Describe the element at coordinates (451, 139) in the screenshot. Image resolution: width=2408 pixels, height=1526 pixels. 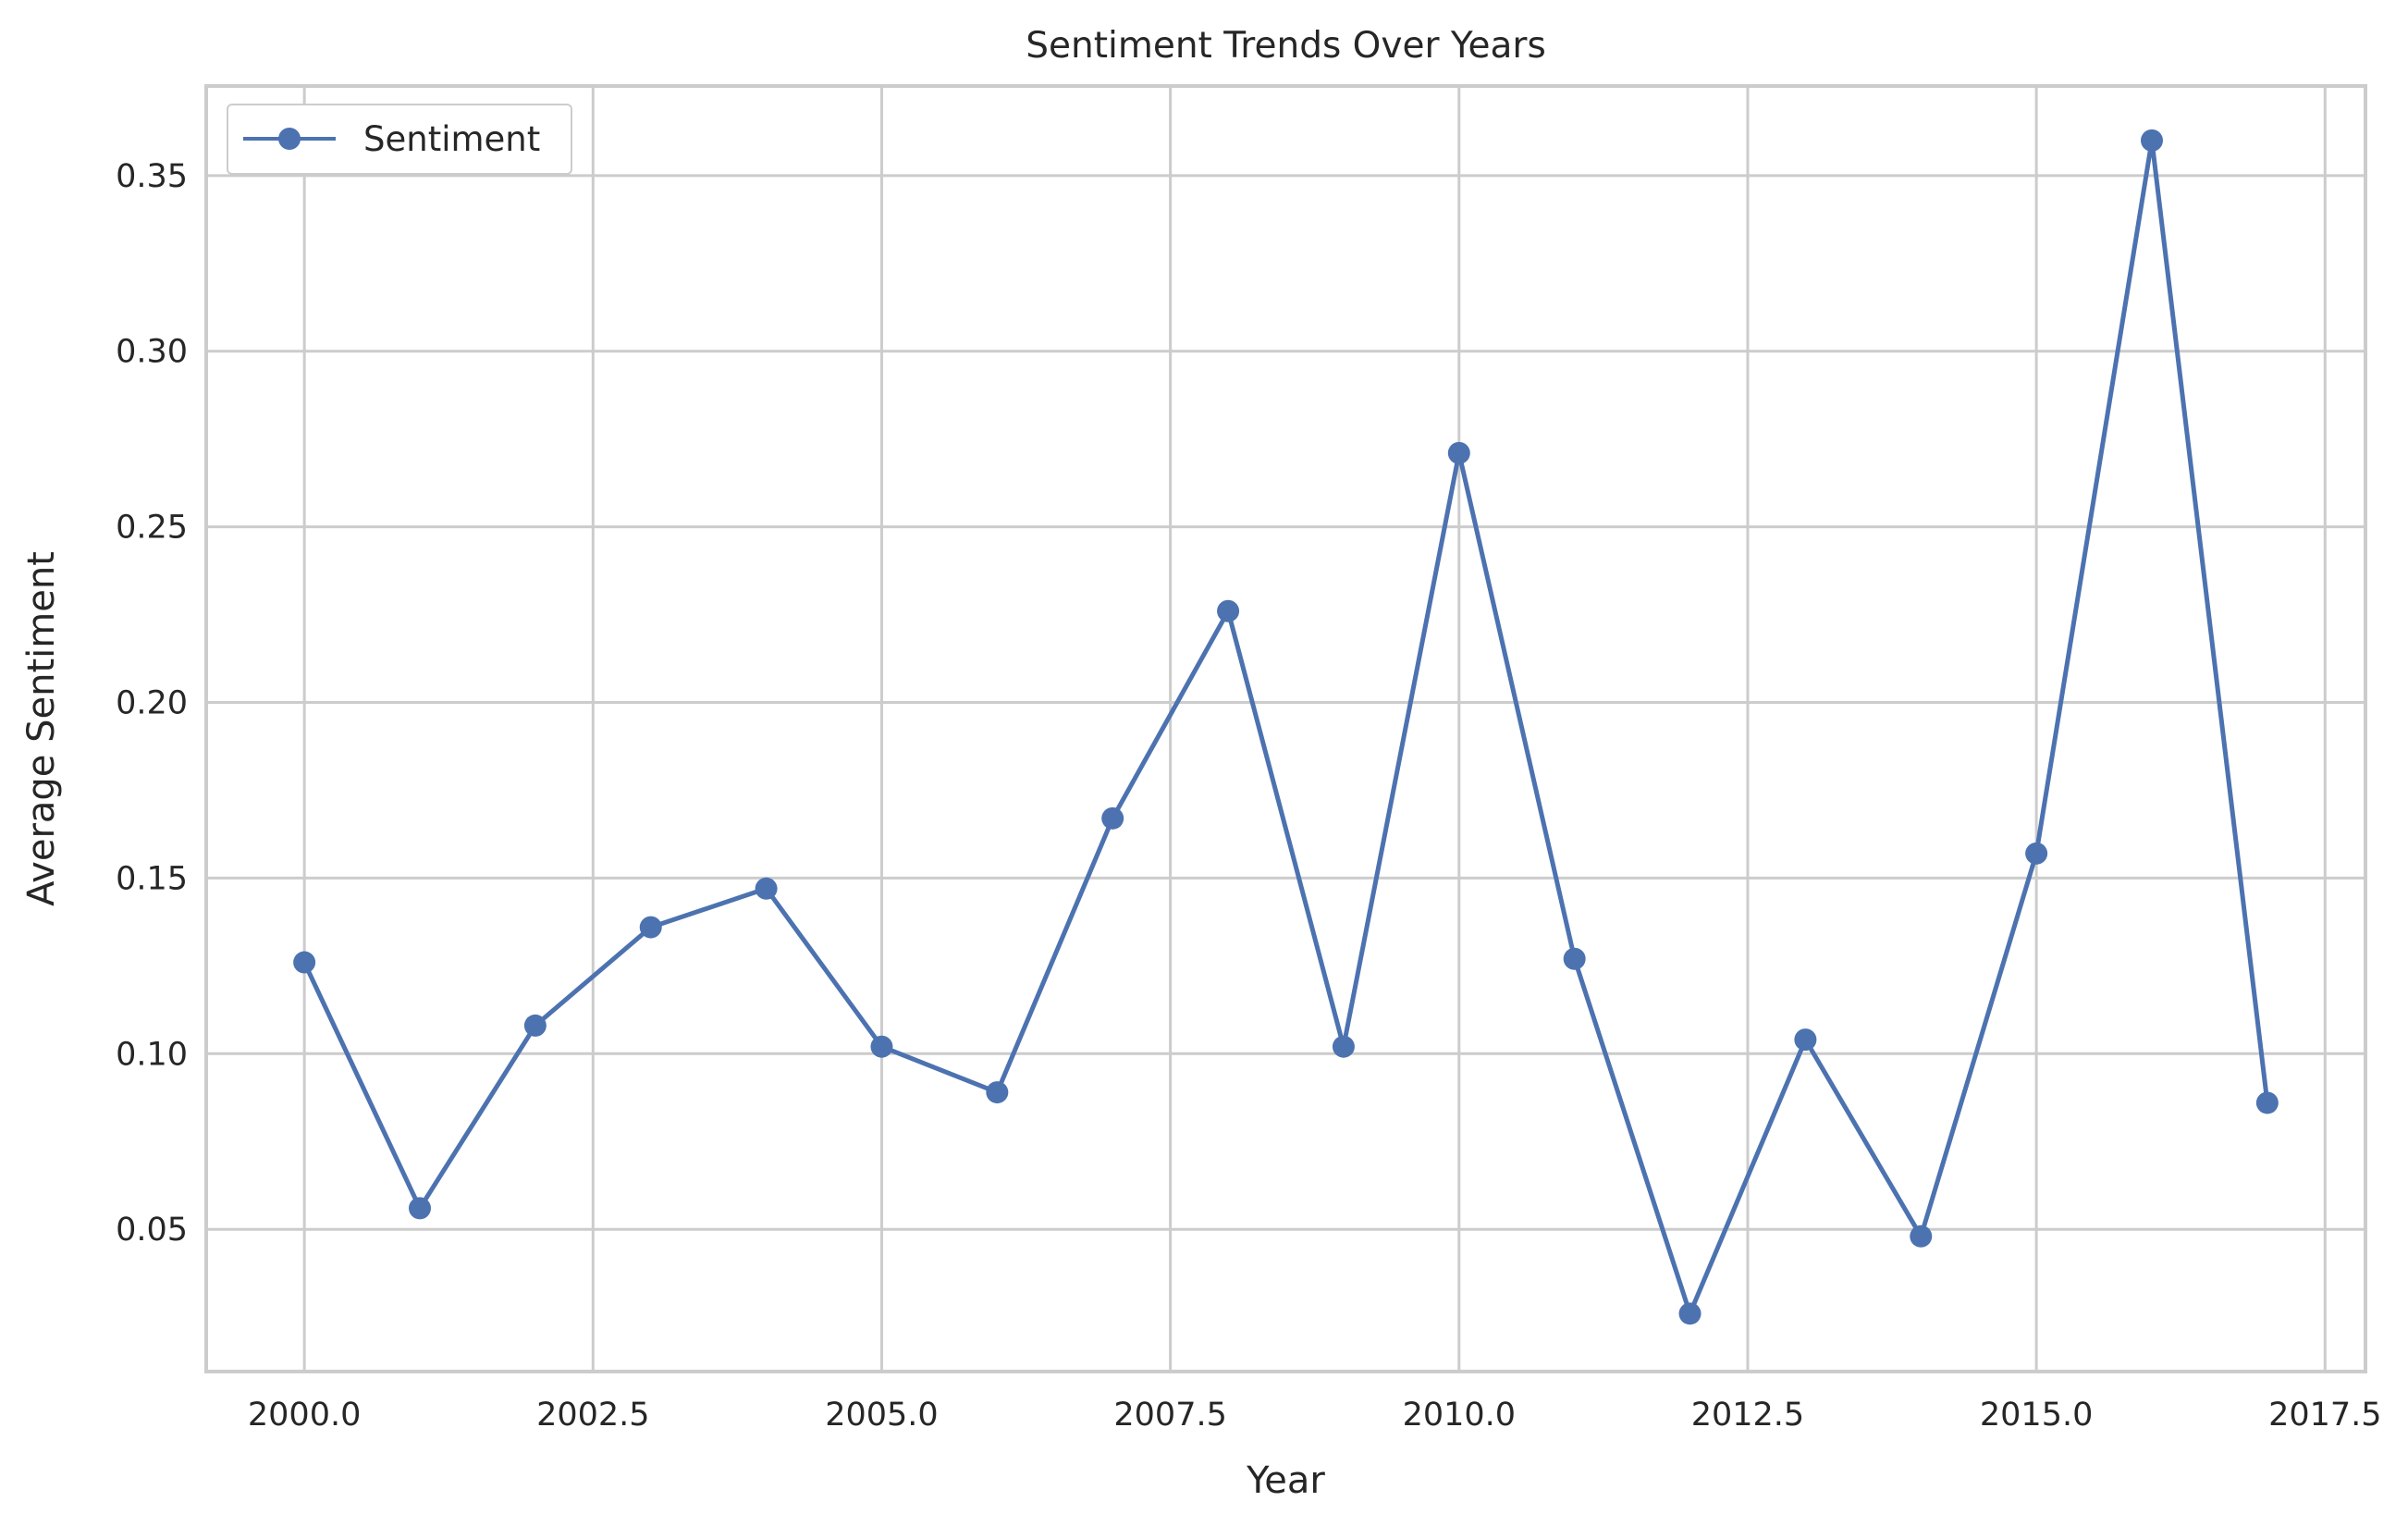
I see `legend-entry-sentiment: Sentiment` at that location.